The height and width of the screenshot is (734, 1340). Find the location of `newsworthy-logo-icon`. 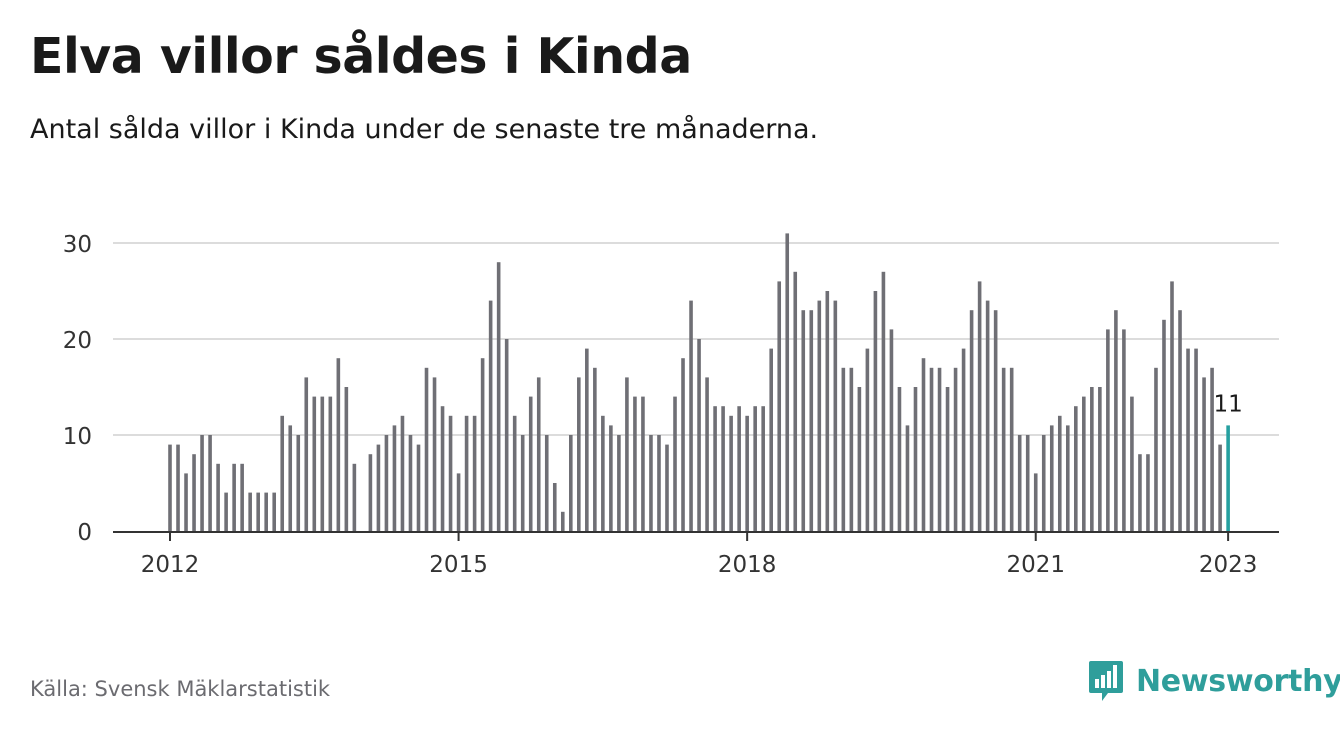

newsworthy-logo-icon is located at coordinates (1106, 681).